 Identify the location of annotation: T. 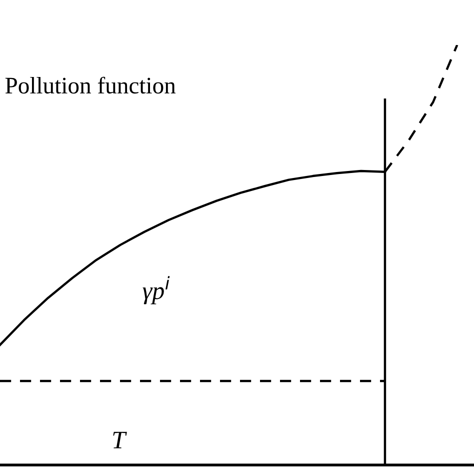
(120, 440).